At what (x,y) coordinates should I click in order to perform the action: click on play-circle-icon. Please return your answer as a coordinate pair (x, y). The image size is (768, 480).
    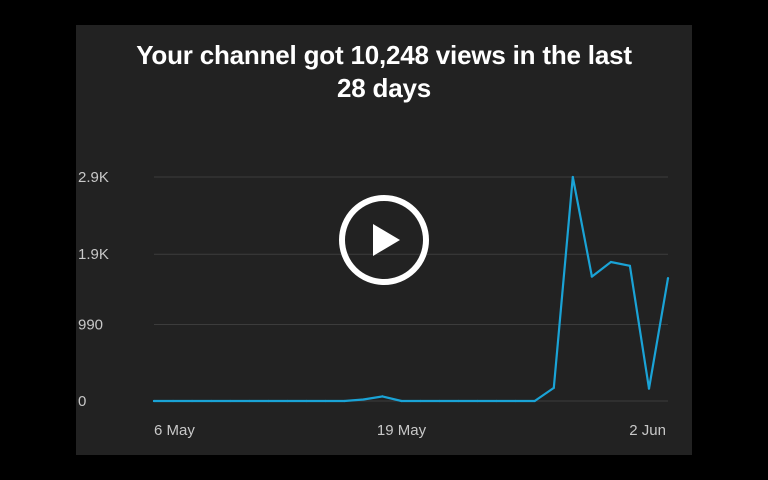
    Looking at the image, I should click on (384, 240).